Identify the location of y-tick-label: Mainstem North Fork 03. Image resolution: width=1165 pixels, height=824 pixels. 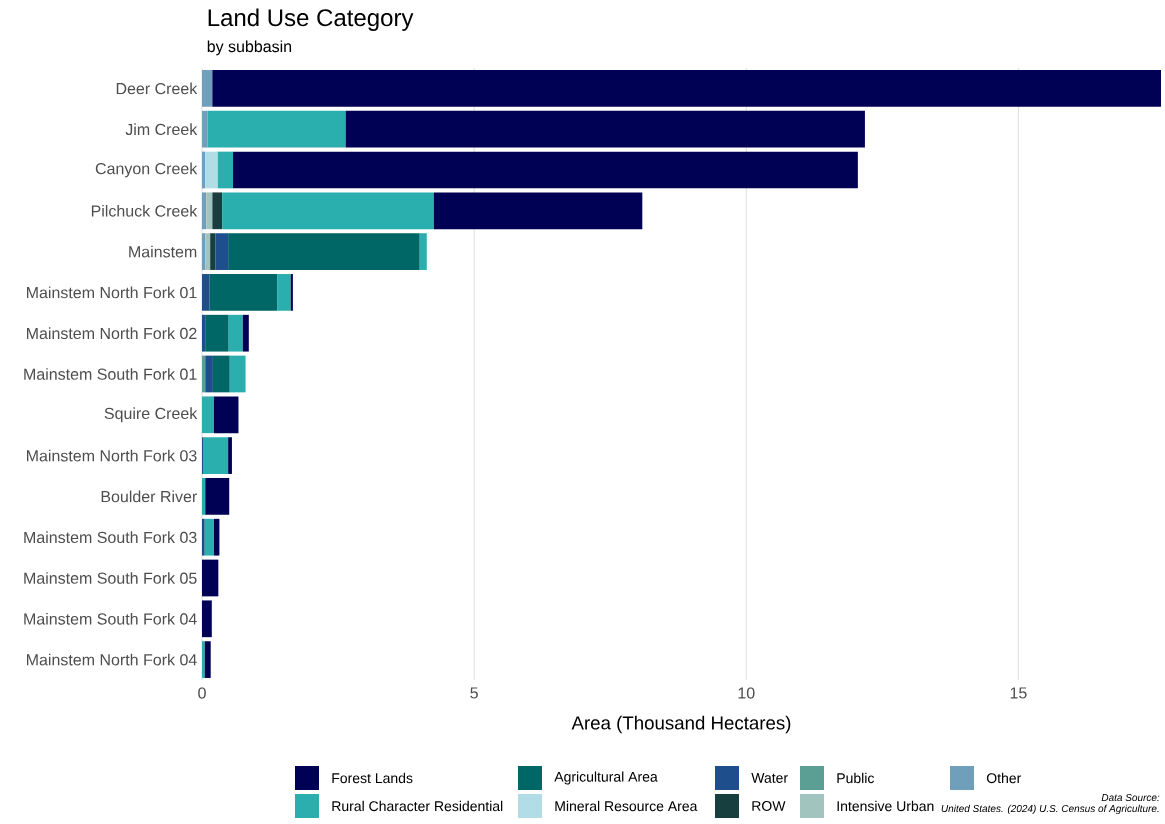
(112, 455).